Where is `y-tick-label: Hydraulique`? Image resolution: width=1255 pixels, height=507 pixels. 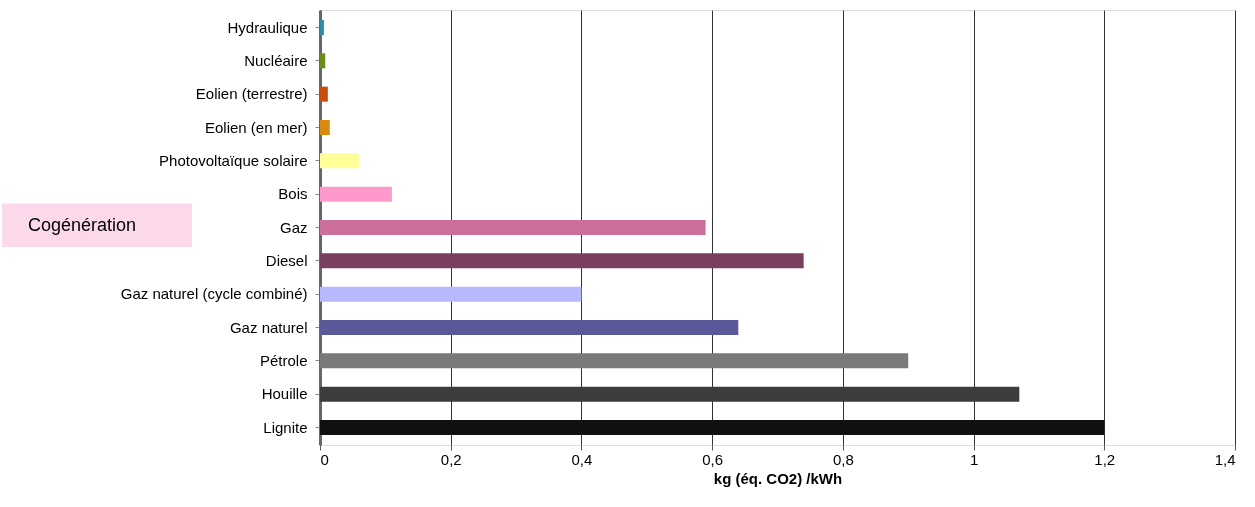 y-tick-label: Hydraulique is located at coordinates (267, 27).